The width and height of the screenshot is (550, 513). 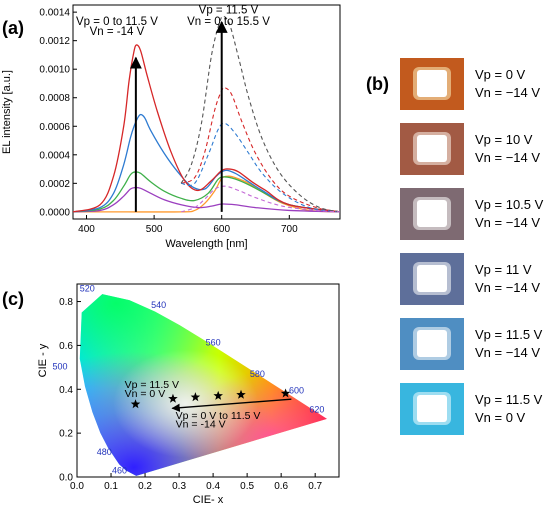 What do you see at coordinates (470, 279) in the screenshot?
I see `device-photo-3: Vp = 11 V Vn = −14 V` at bounding box center [470, 279].